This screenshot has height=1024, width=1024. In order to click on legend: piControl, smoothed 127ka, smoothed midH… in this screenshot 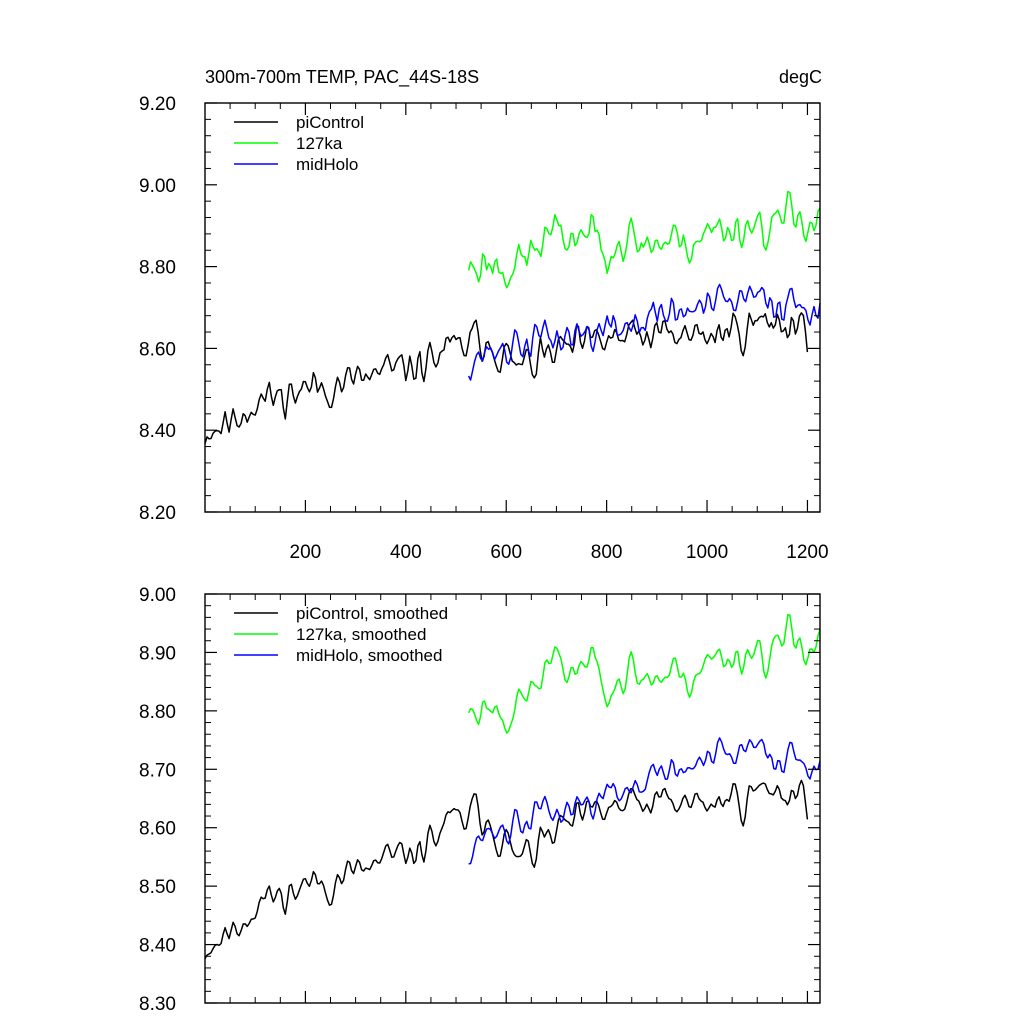, I will do `click(341, 634)`.